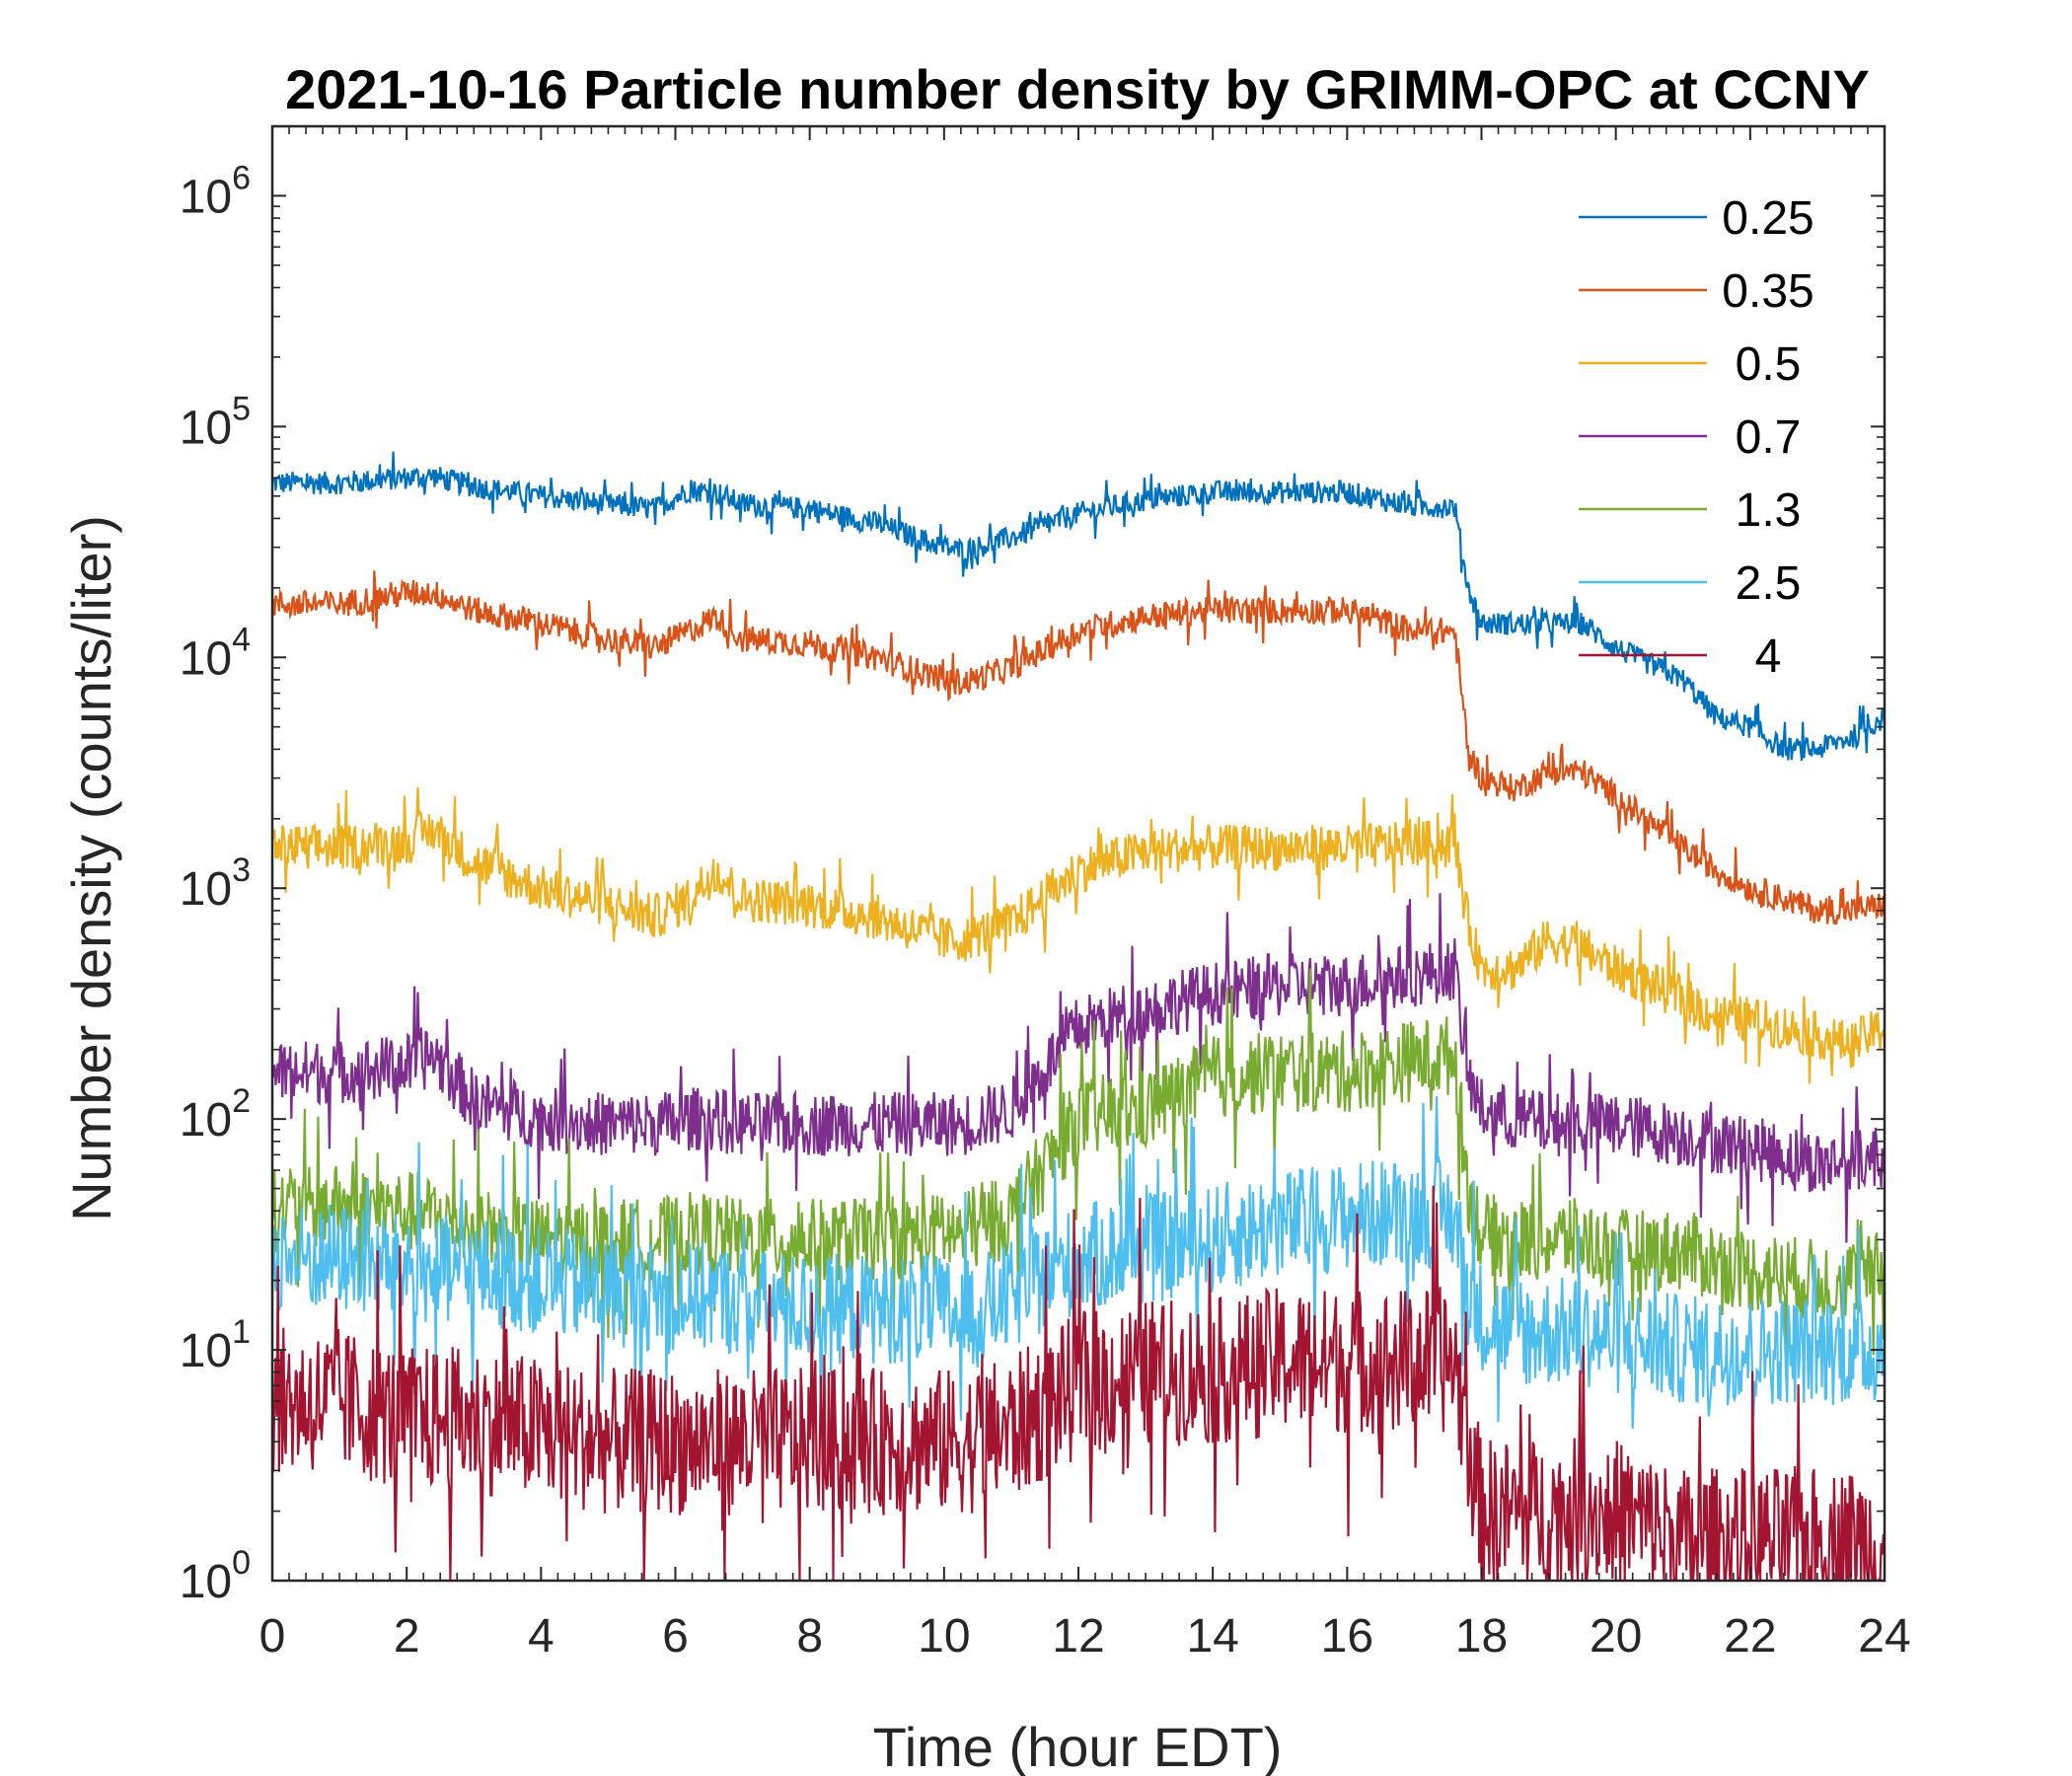  What do you see at coordinates (676, 1637) in the screenshot?
I see `x-tick-label: 6` at bounding box center [676, 1637].